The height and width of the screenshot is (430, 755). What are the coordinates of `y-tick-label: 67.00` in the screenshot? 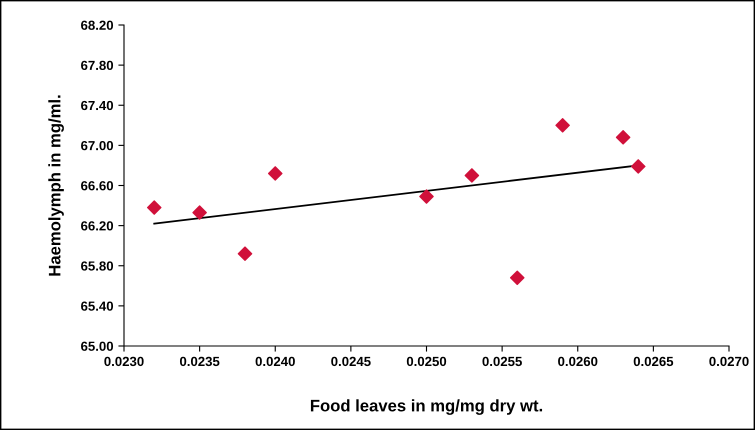 It's located at (97, 145).